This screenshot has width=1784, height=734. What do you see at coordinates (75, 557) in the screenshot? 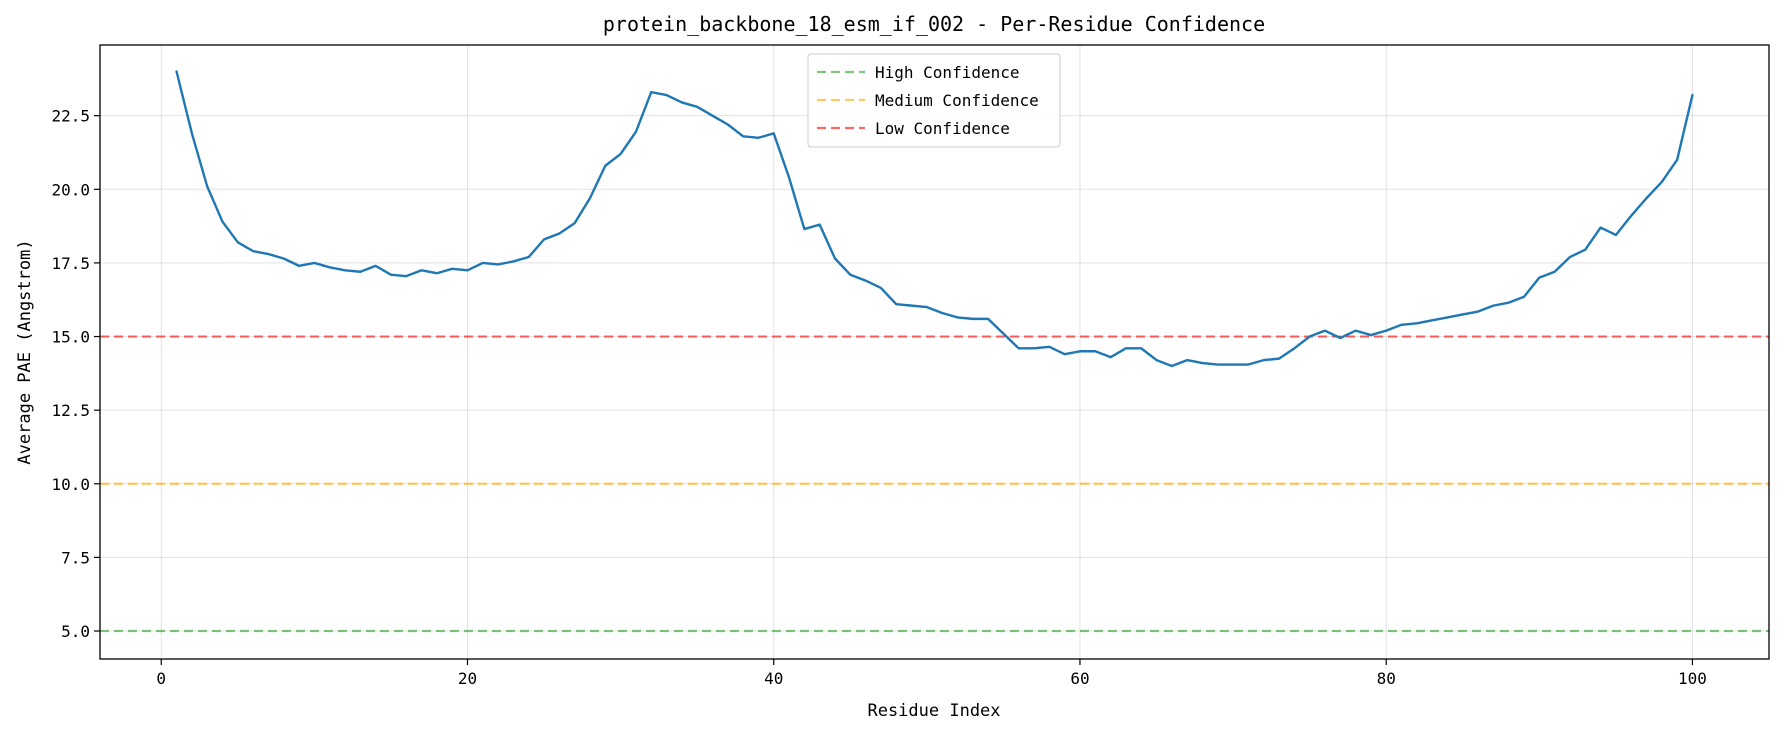
I see `y-tick-label: 7.5` at bounding box center [75, 557].